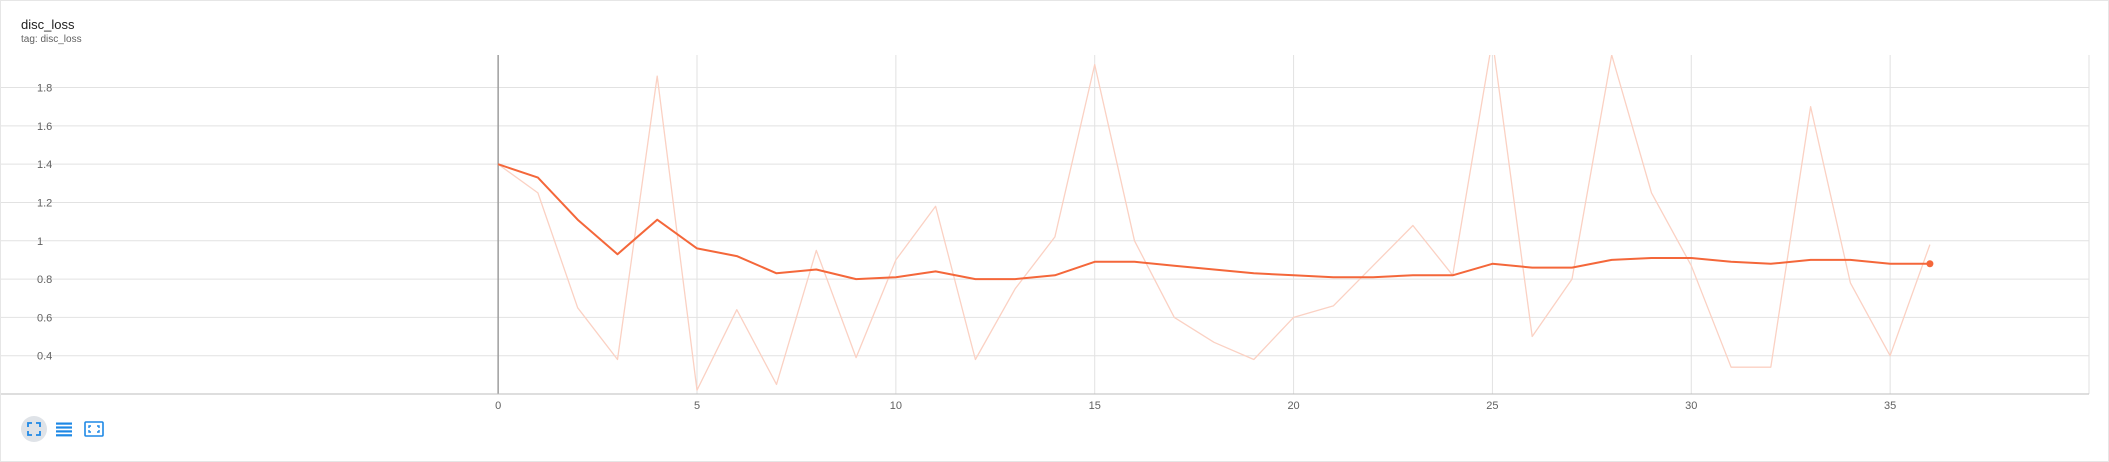 Image resolution: width=2109 pixels, height=462 pixels. Describe the element at coordinates (44, 89) in the screenshot. I see `y-tick-label: 1.8` at that location.